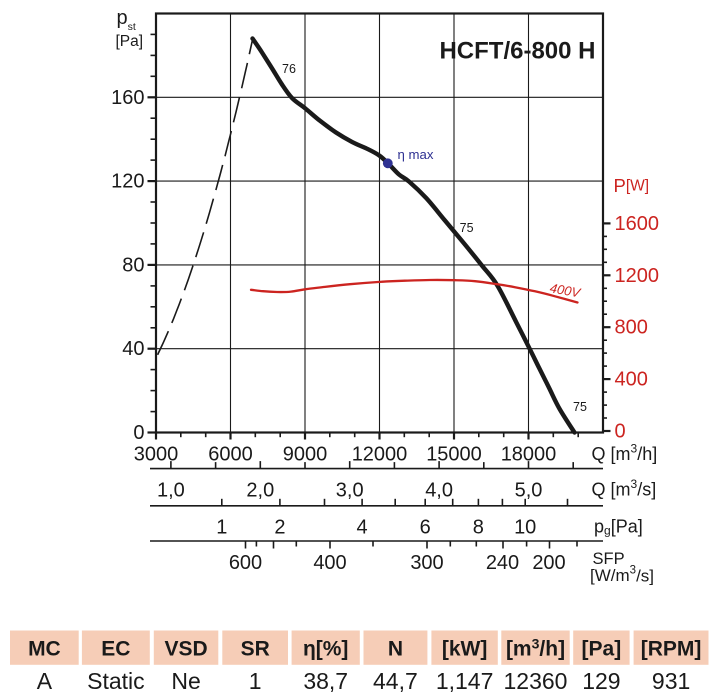 Image resolution: width=721 pixels, height=700 pixels. I want to click on svg-text: 38,7, so click(325, 681).